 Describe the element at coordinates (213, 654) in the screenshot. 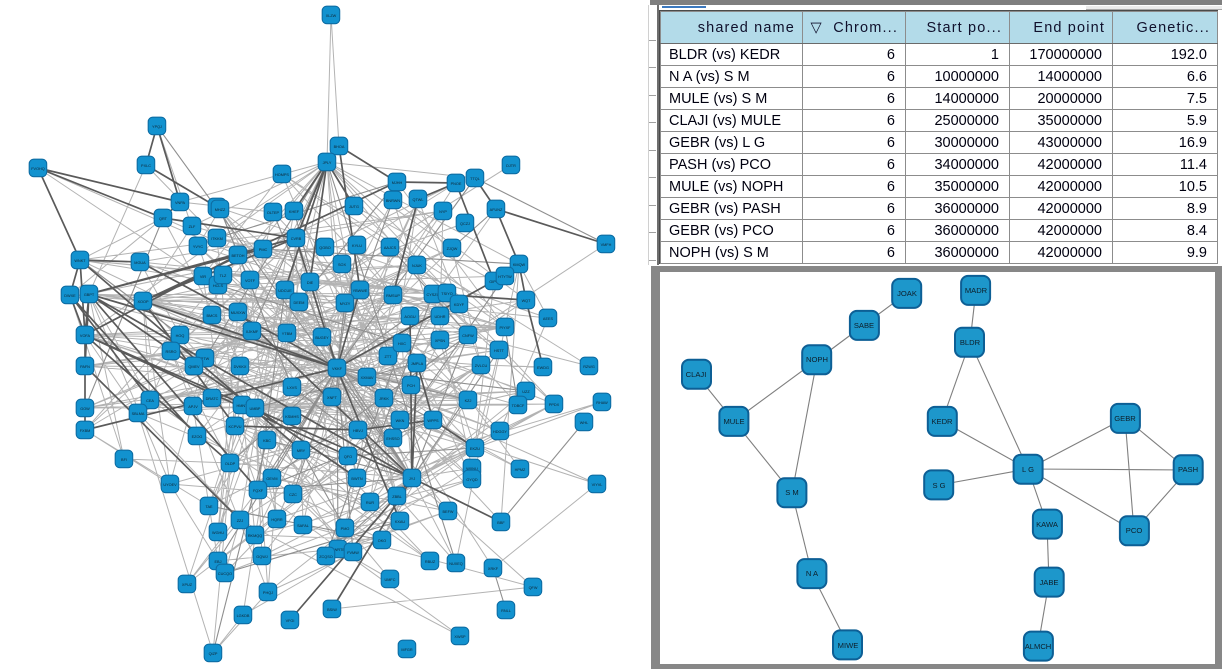

I see `svg-text: QIZP` at that location.